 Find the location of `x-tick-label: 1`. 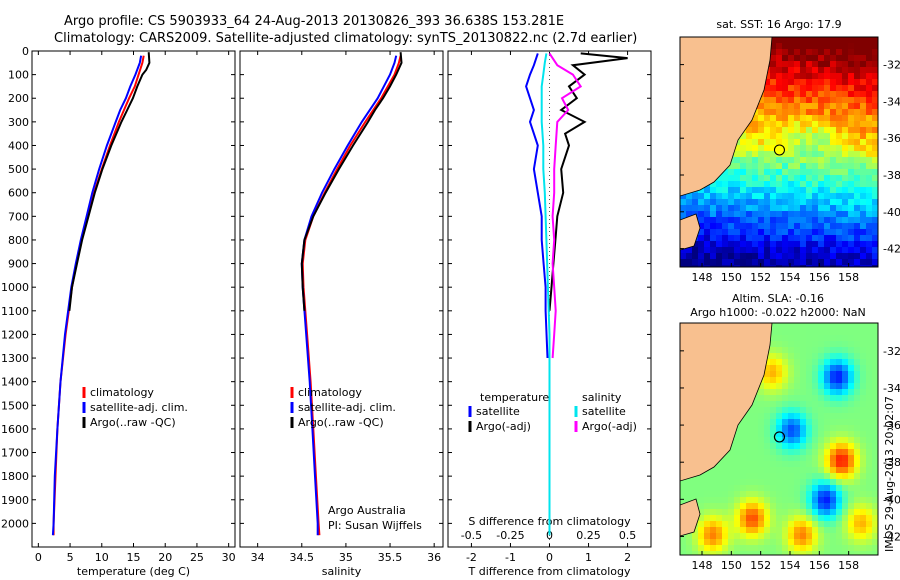

x-tick-label: 1 is located at coordinates (588, 557).